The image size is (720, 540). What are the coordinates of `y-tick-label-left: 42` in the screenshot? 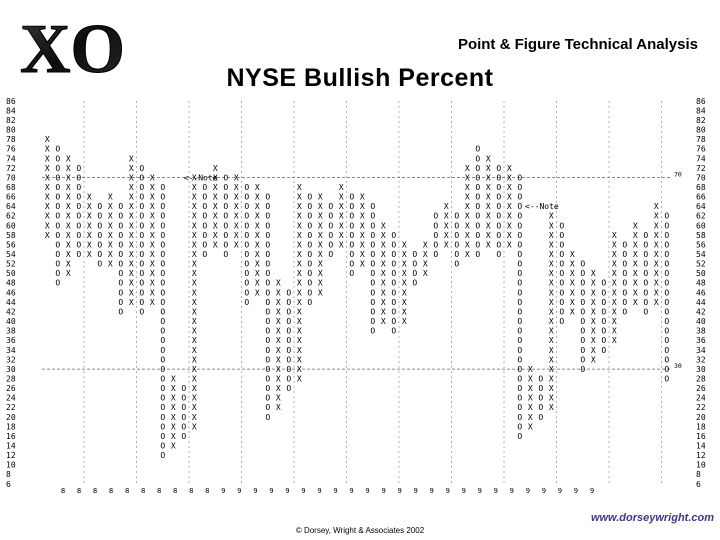 It's located at (11, 311).